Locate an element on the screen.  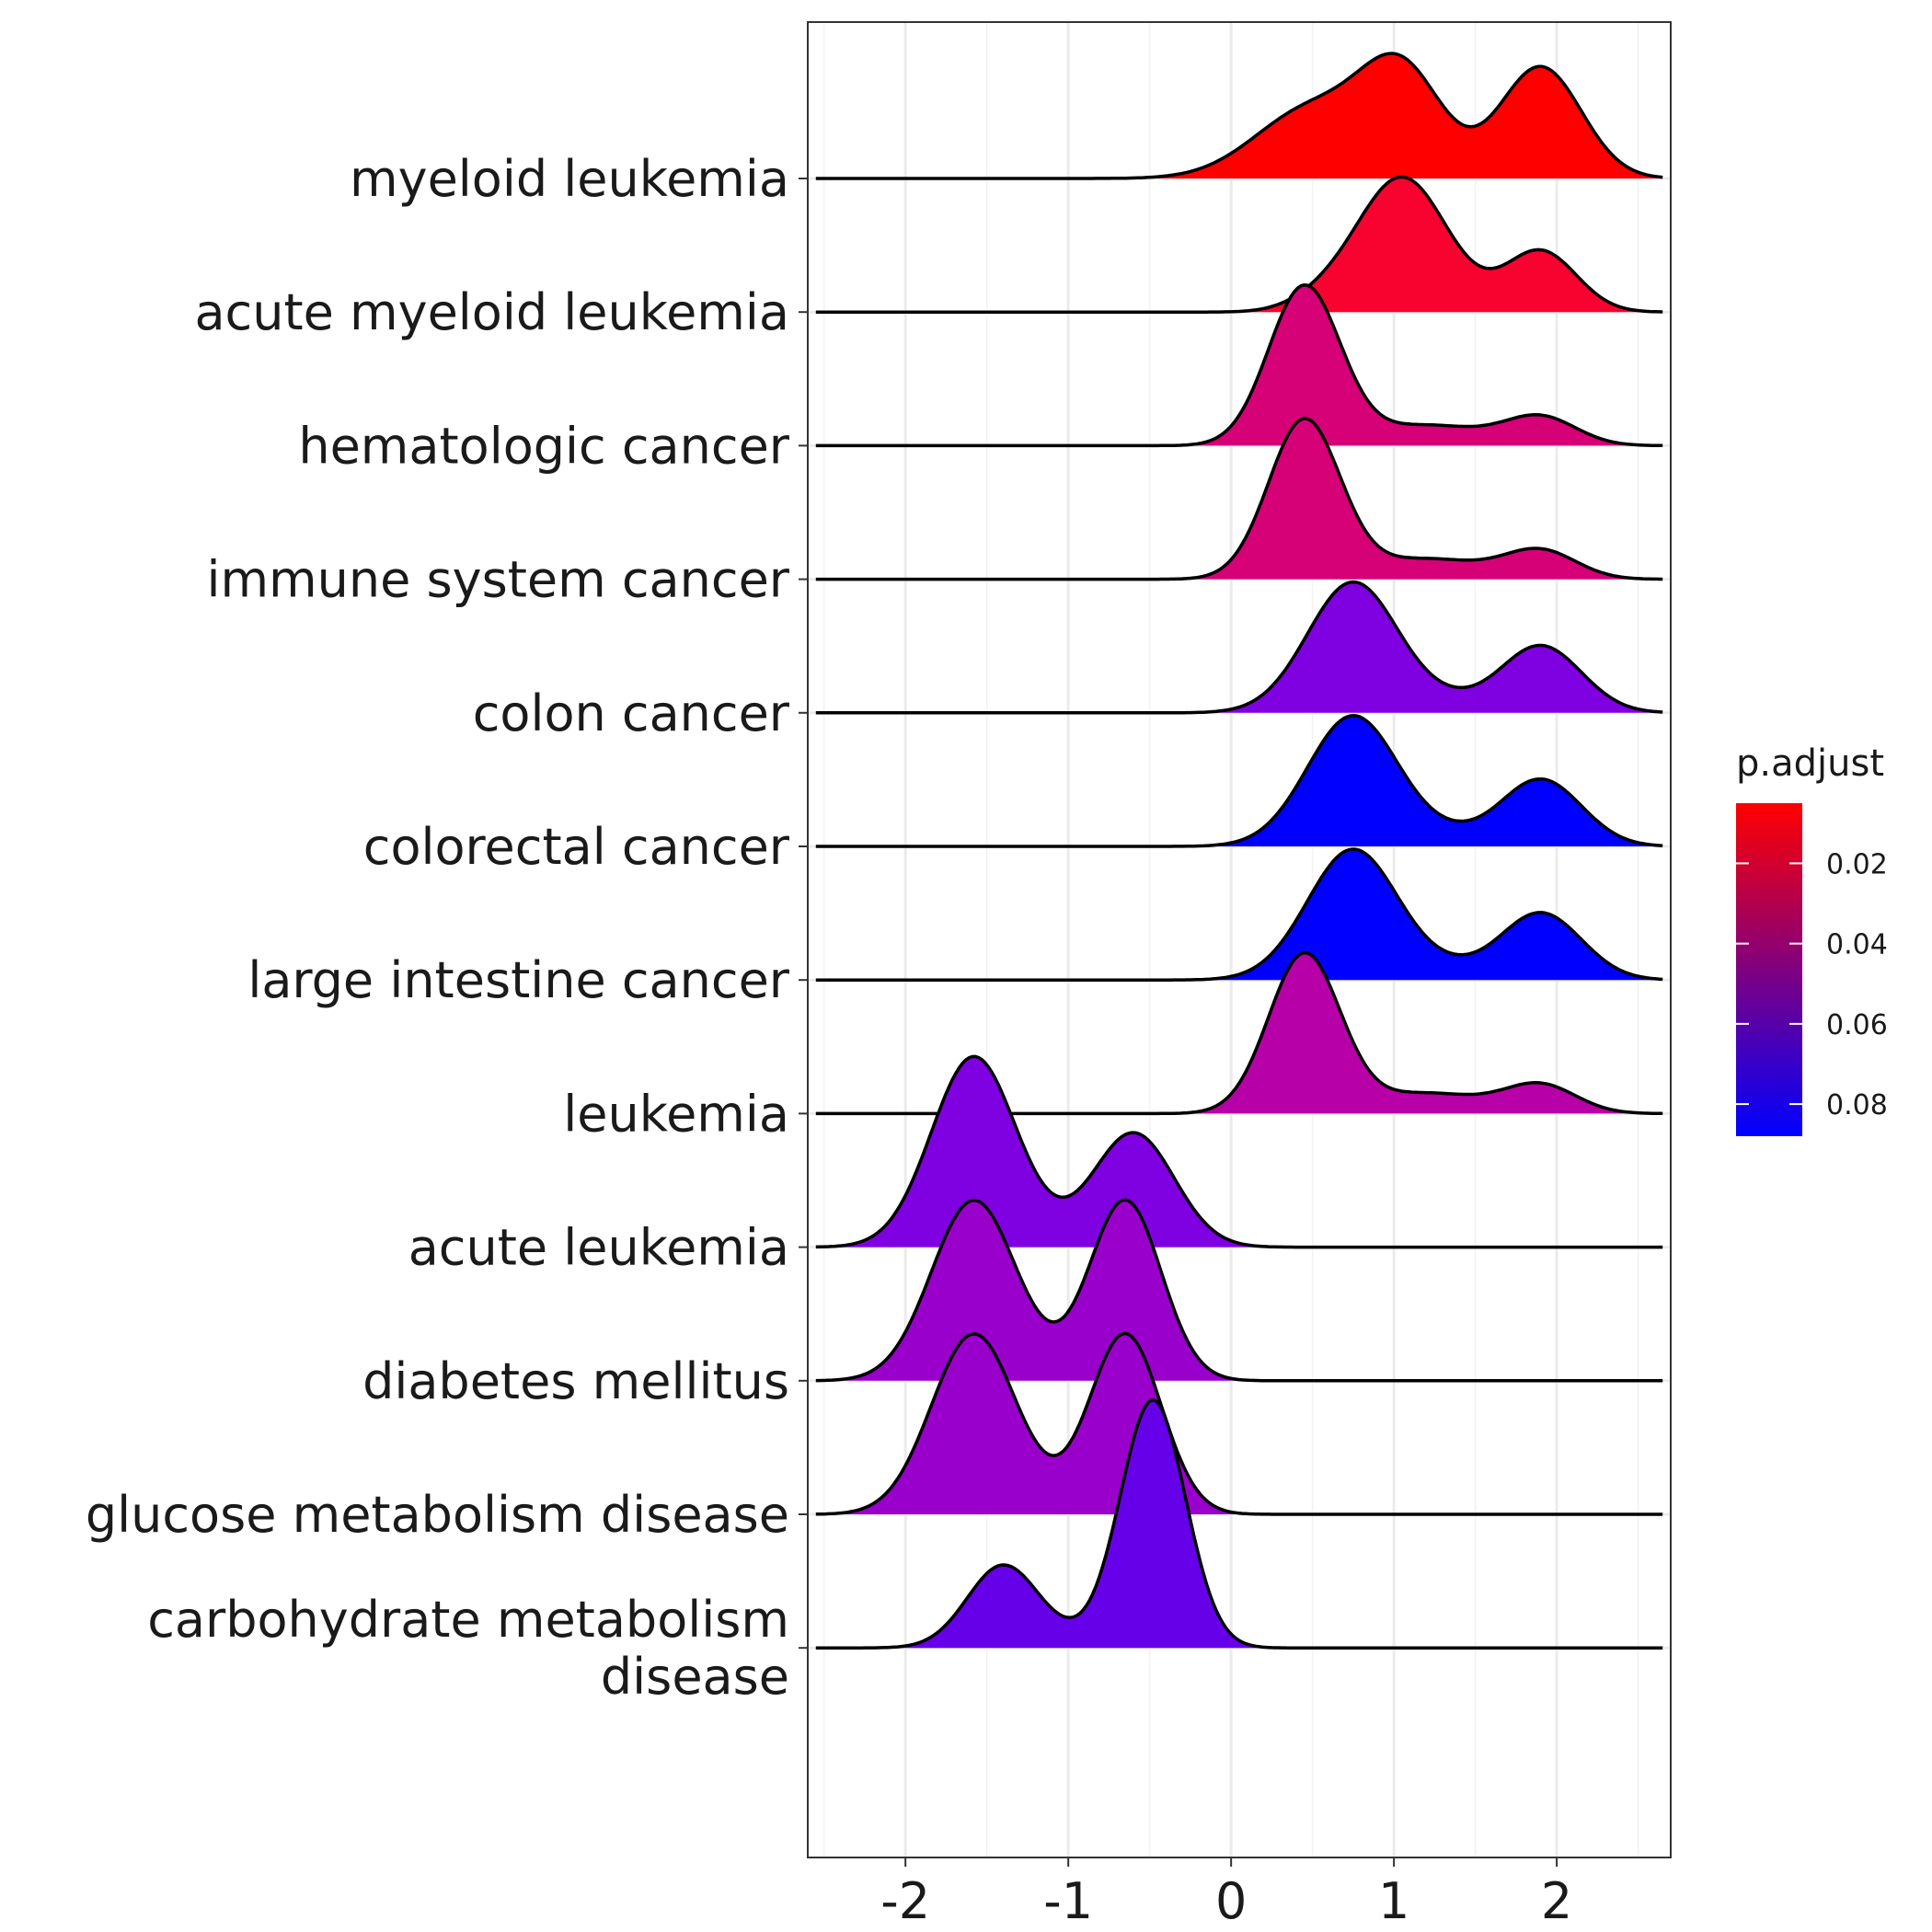
colorbar is located at coordinates (1769, 970).